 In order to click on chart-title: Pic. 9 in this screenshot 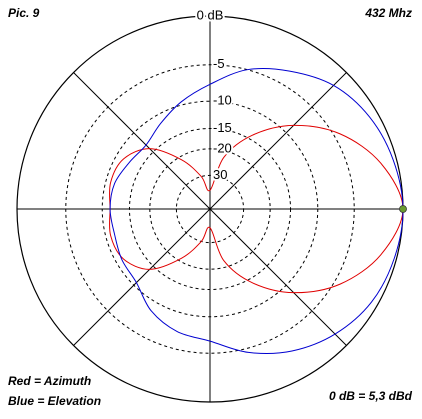, I will do `click(24, 13)`.